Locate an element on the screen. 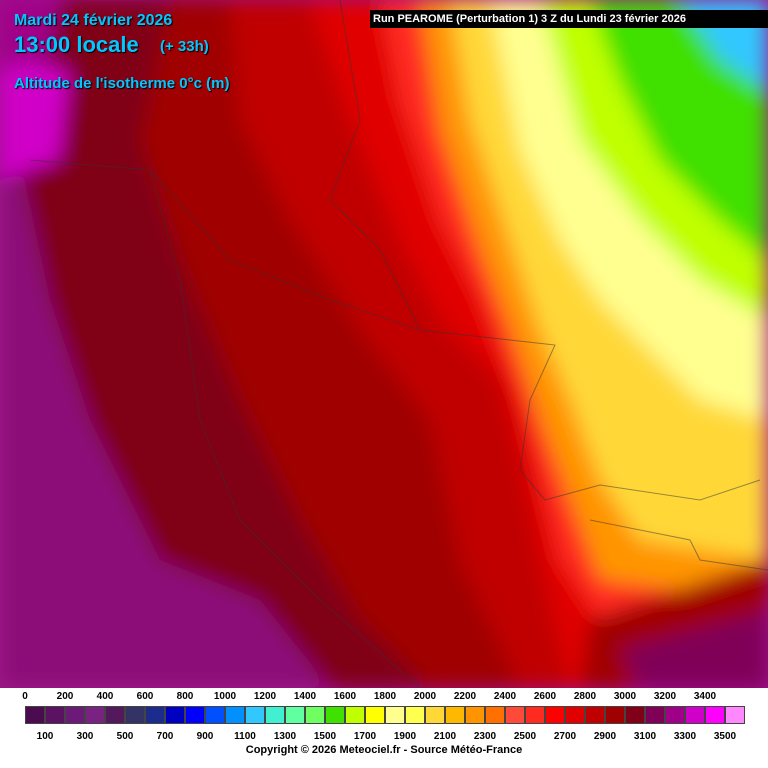 Image resolution: width=768 pixels, height=768 pixels. legend-label: 1800 is located at coordinates (385, 696).